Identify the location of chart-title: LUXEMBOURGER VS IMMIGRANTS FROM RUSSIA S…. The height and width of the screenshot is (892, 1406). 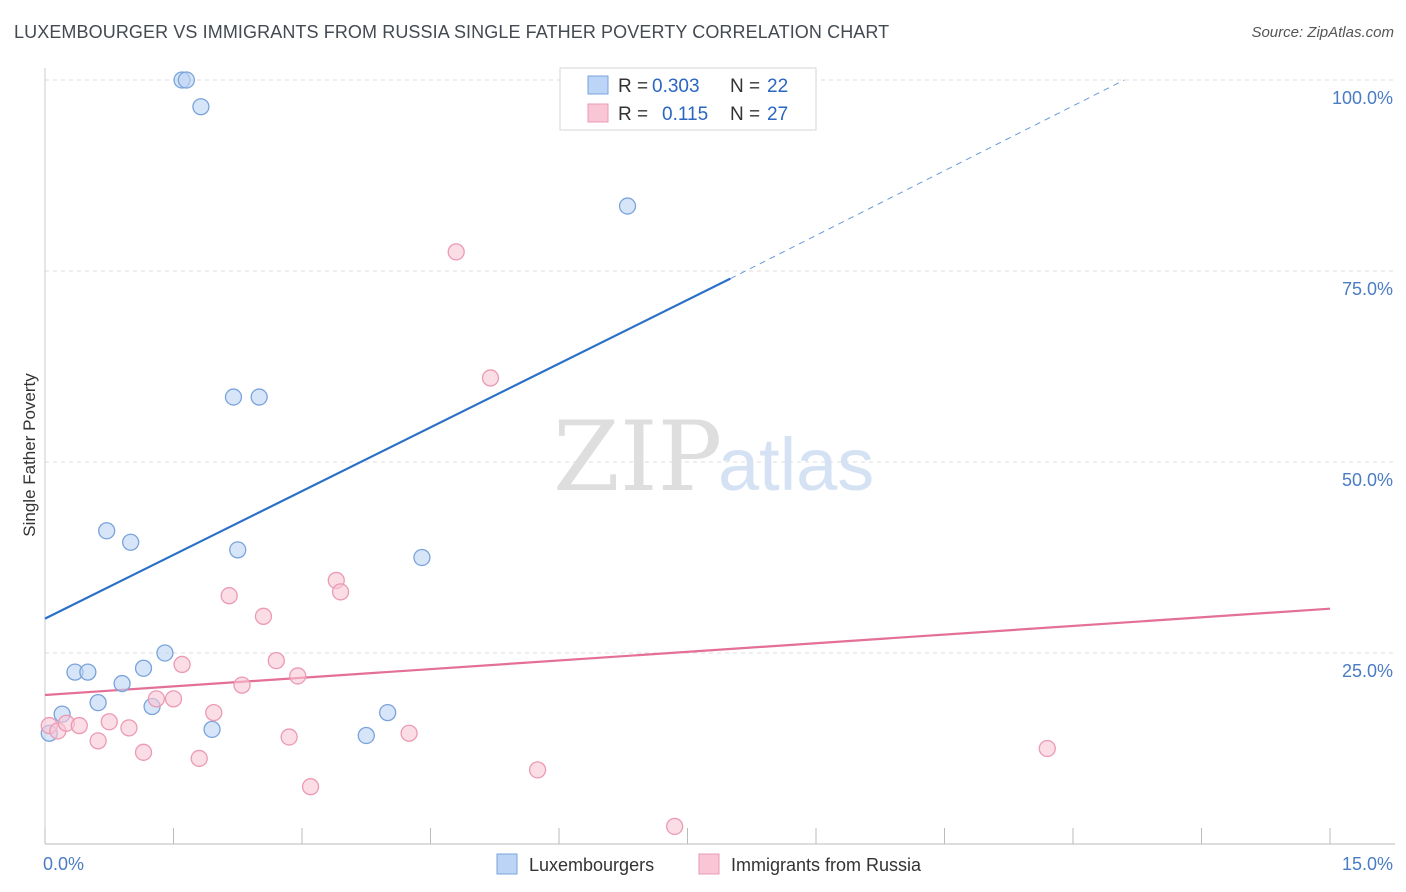
(452, 32).